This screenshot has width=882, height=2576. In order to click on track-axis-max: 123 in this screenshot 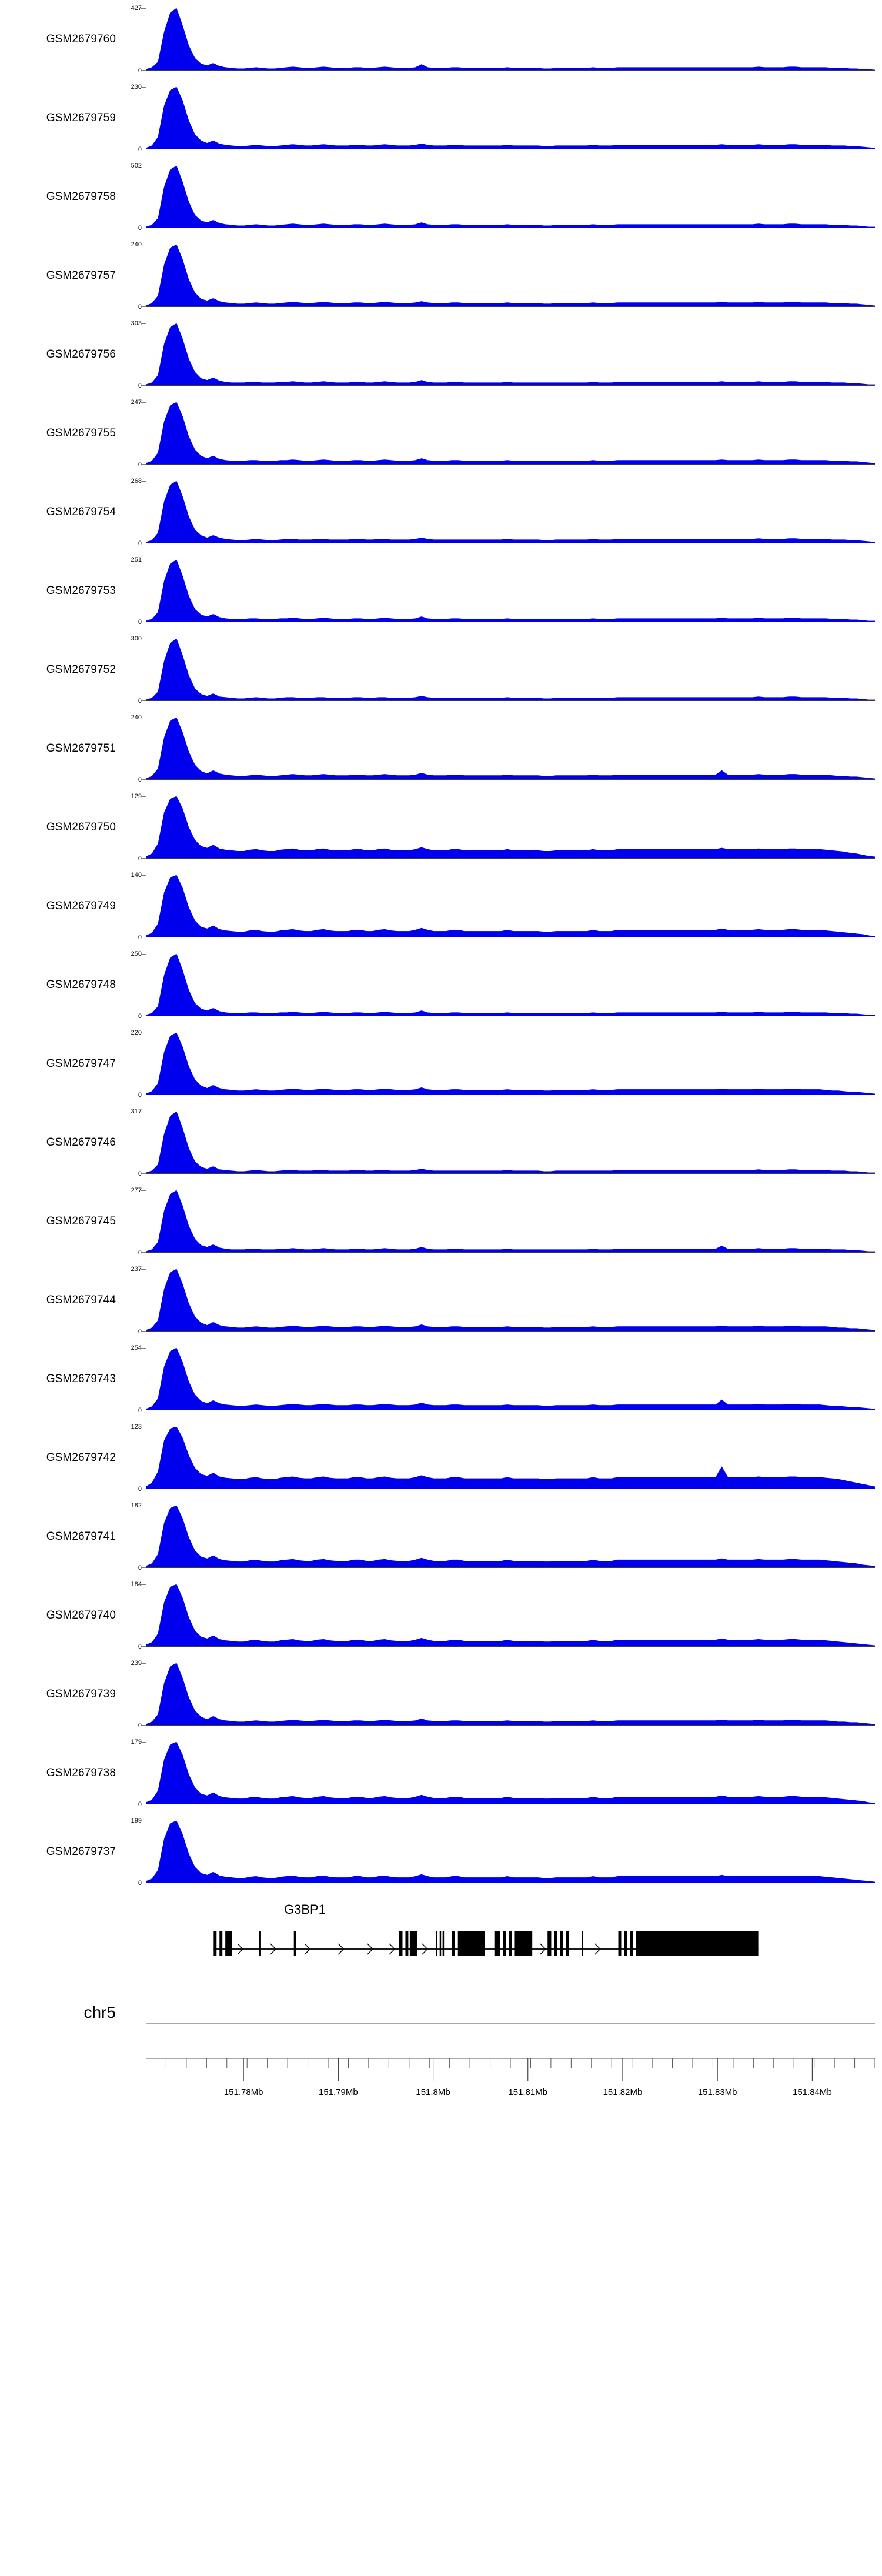, I will do `click(136, 1426)`.